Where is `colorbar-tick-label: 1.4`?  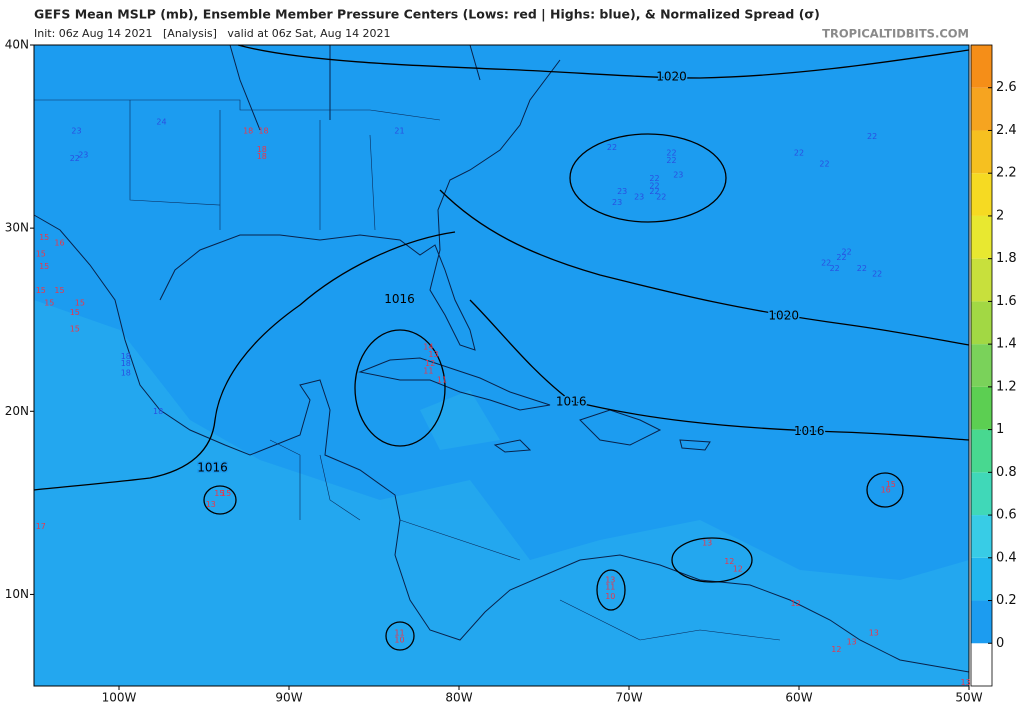
colorbar-tick-label: 1.4 is located at coordinates (1006, 344).